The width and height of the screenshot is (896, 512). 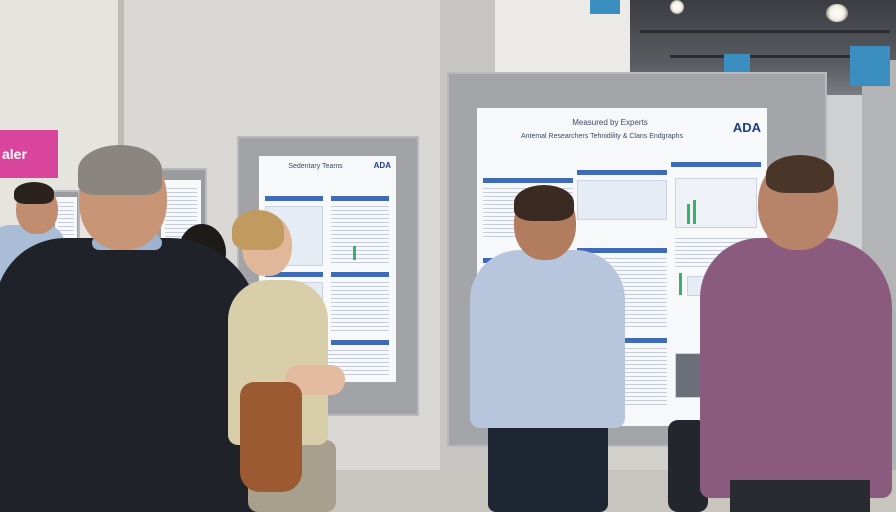 What do you see at coordinates (29, 154) in the screenshot?
I see `pink-sign: aler` at bounding box center [29, 154].